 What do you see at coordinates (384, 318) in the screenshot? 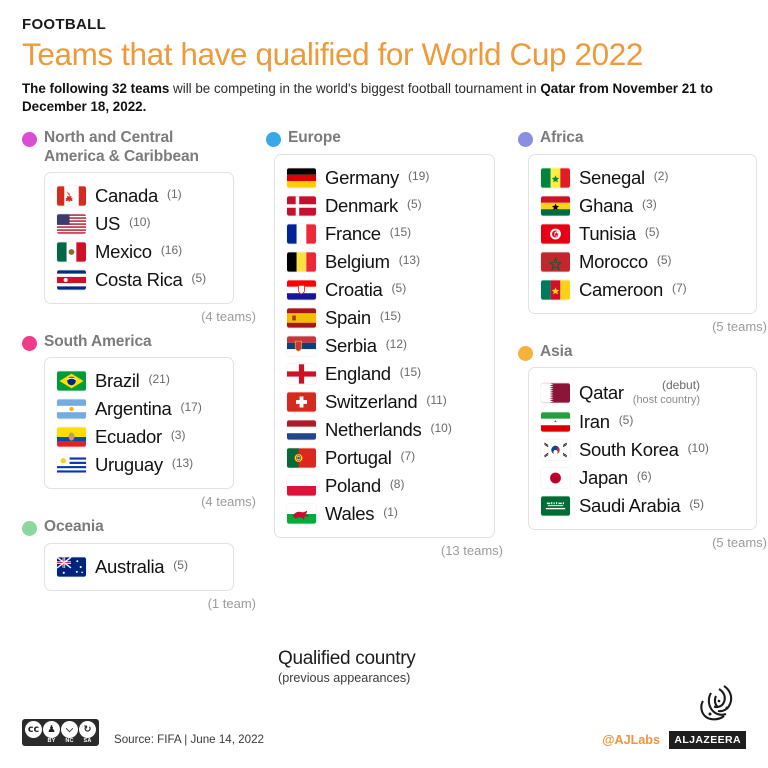
I see `team-row: Spain (15)` at bounding box center [384, 318].